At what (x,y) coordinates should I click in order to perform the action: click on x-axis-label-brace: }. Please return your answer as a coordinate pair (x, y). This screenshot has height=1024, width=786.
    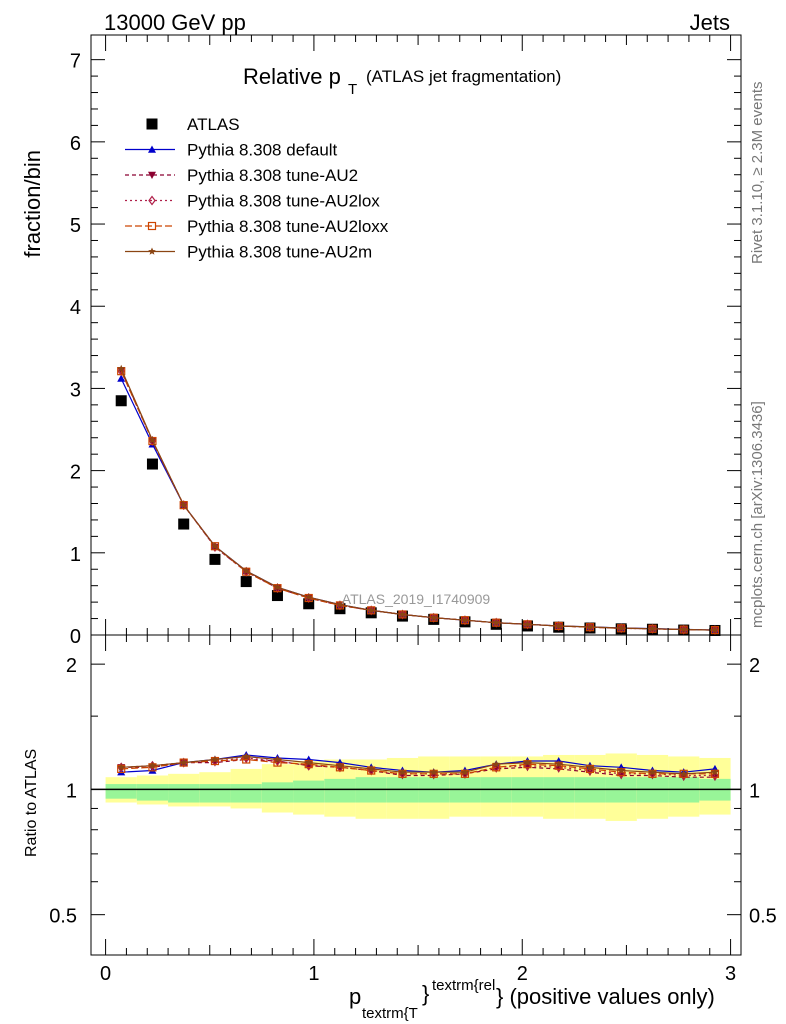
    Looking at the image, I should click on (425, 993).